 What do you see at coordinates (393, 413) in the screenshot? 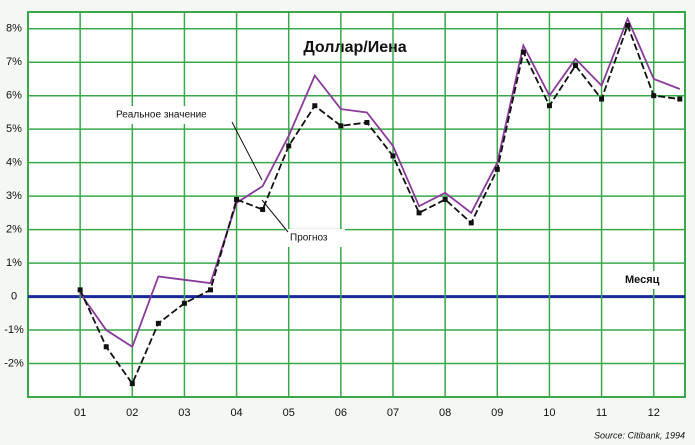
I see `x-tick-label: 07` at bounding box center [393, 413].